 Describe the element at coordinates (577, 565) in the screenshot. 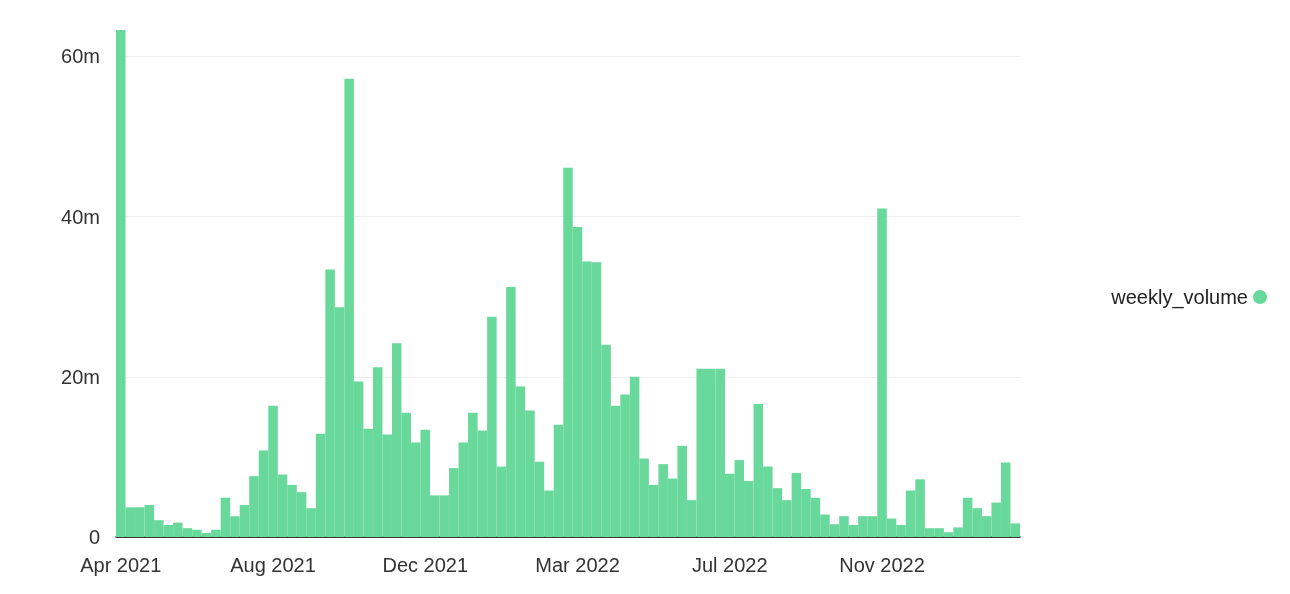

I see `x-tick-label: Mar 2022` at that location.